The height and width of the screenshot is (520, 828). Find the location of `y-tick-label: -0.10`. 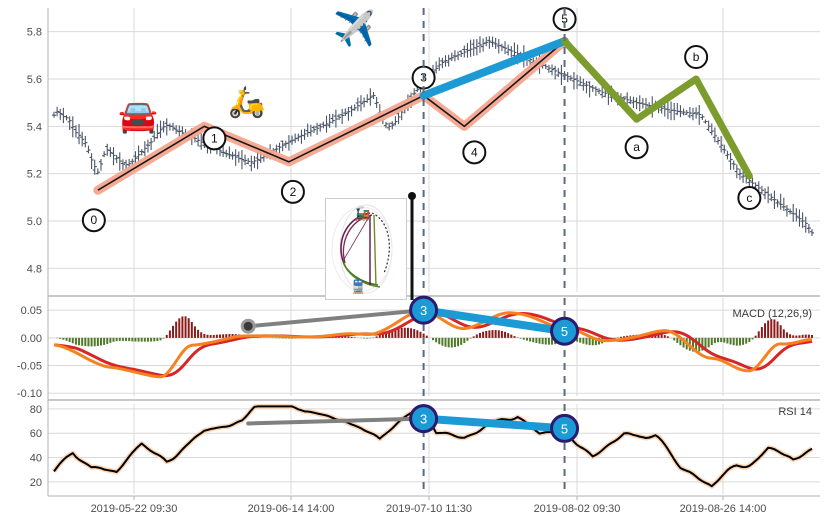

y-tick-label: -0.10 is located at coordinates (29, 394).